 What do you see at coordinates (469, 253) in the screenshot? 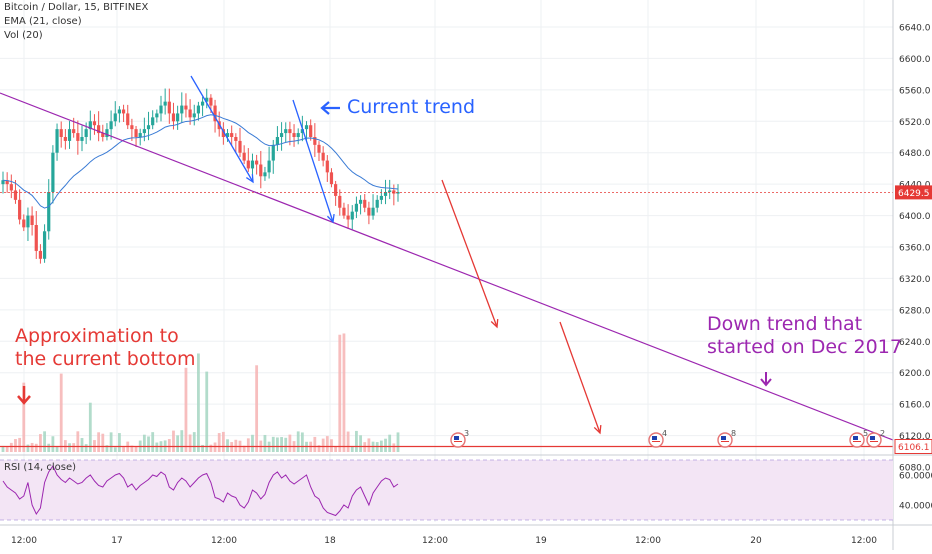
I see `red-projection-arrow` at bounding box center [469, 253].